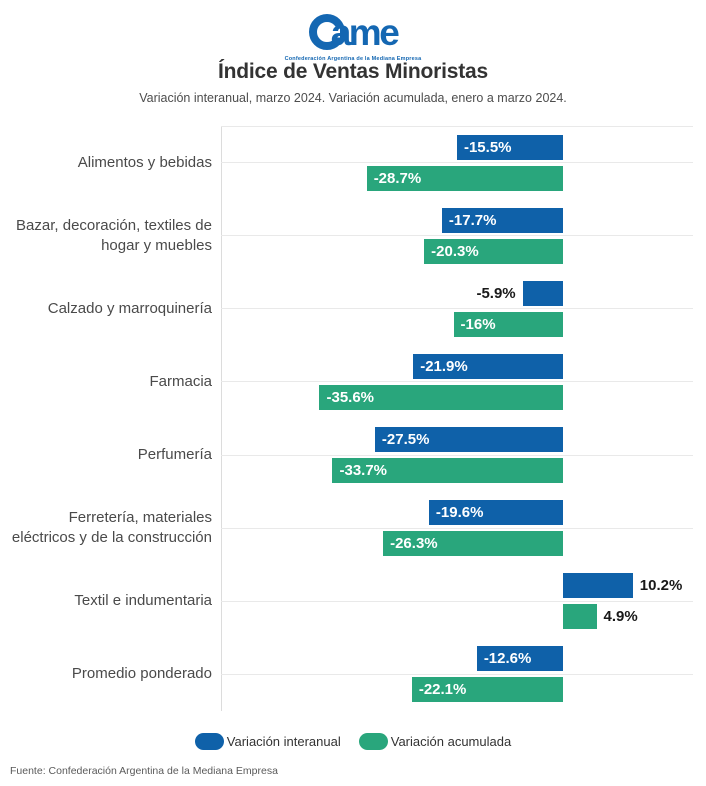 This screenshot has height=786, width=706. I want to click on value-label: -21.9%, so click(444, 366).